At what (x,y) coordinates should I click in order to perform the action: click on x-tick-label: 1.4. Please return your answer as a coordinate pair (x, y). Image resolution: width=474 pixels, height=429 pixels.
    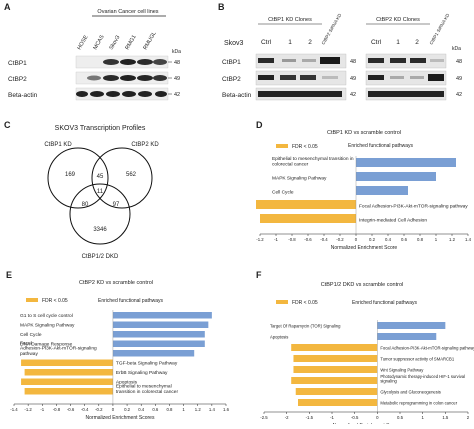
    Looking at the image, I should click on (212, 409).